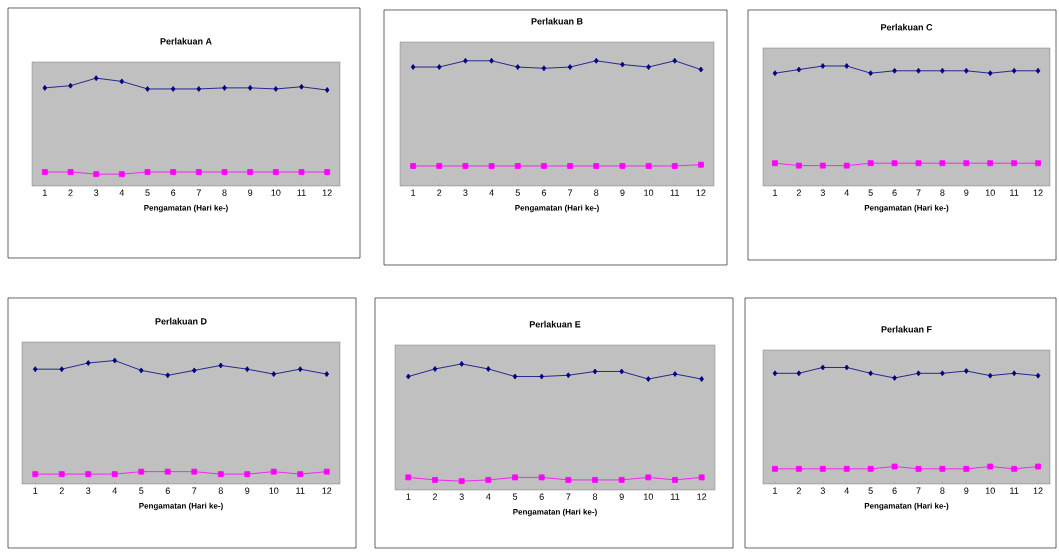 The height and width of the screenshot is (557, 1059). Describe the element at coordinates (990, 192) in the screenshot. I see `x-tick-label: 10` at that location.